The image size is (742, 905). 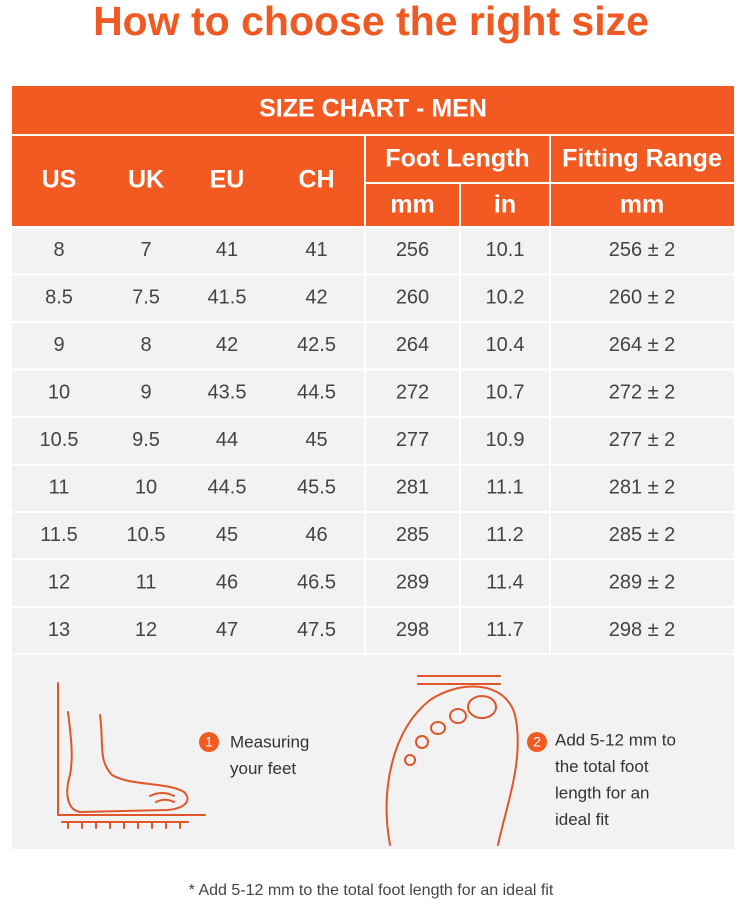 I want to click on cell: 11.5, so click(x=58, y=535).